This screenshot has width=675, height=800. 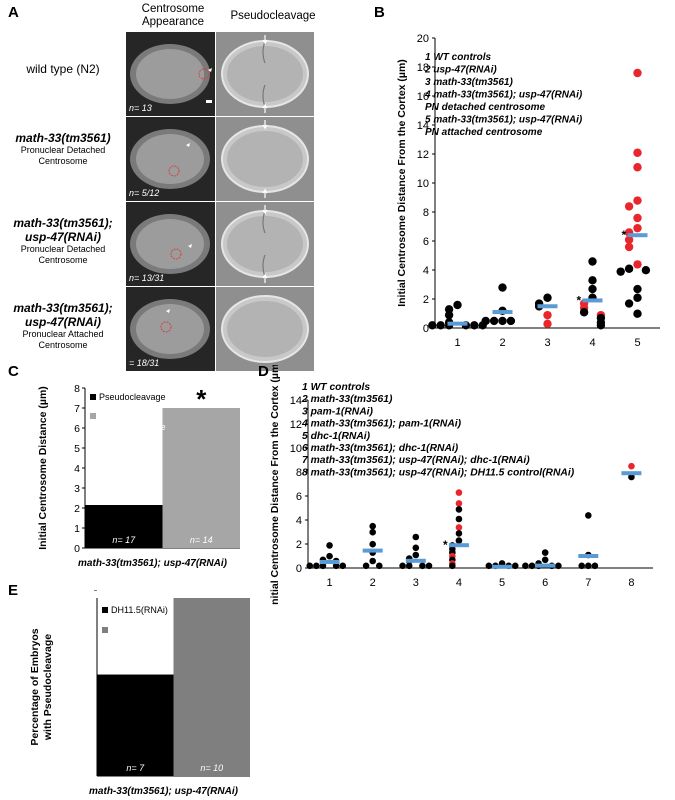 I want to click on row-genotype: math-33(tm3561), so click(x=63, y=138).